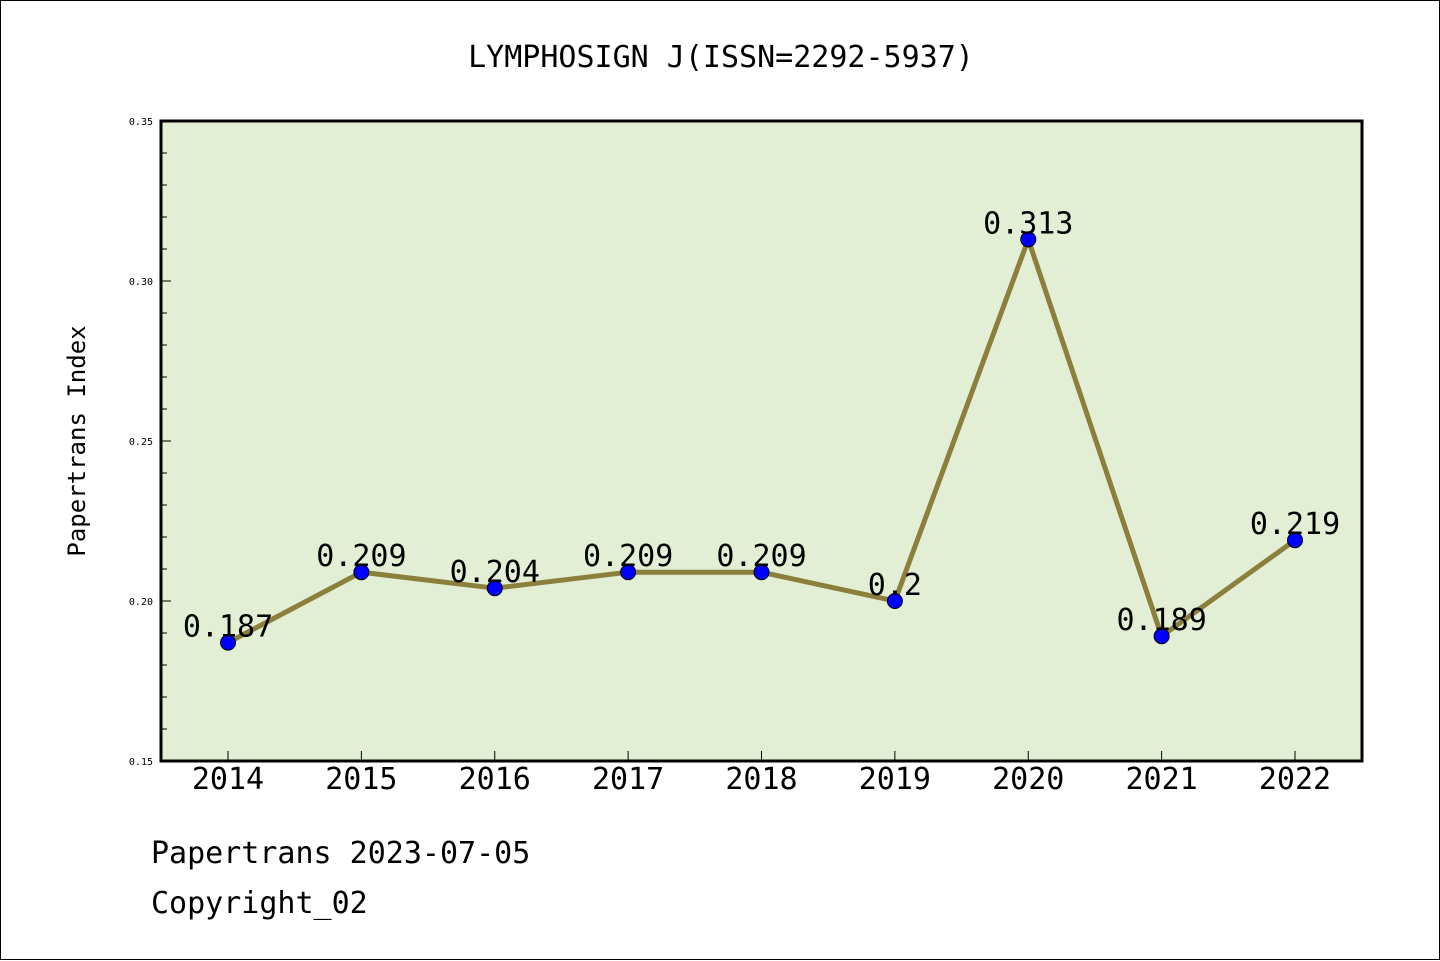  I want to click on data-label: 0.313, so click(1028, 223).